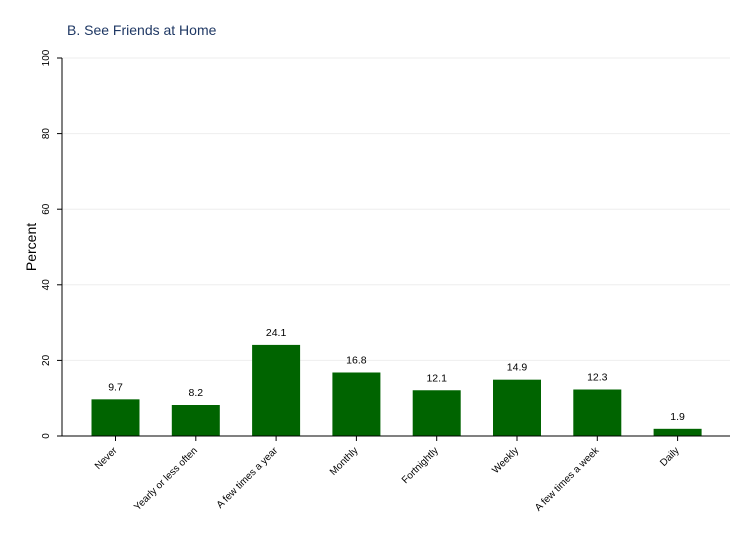  Describe the element at coordinates (677, 417) in the screenshot. I see `data-label: 1.9` at that location.